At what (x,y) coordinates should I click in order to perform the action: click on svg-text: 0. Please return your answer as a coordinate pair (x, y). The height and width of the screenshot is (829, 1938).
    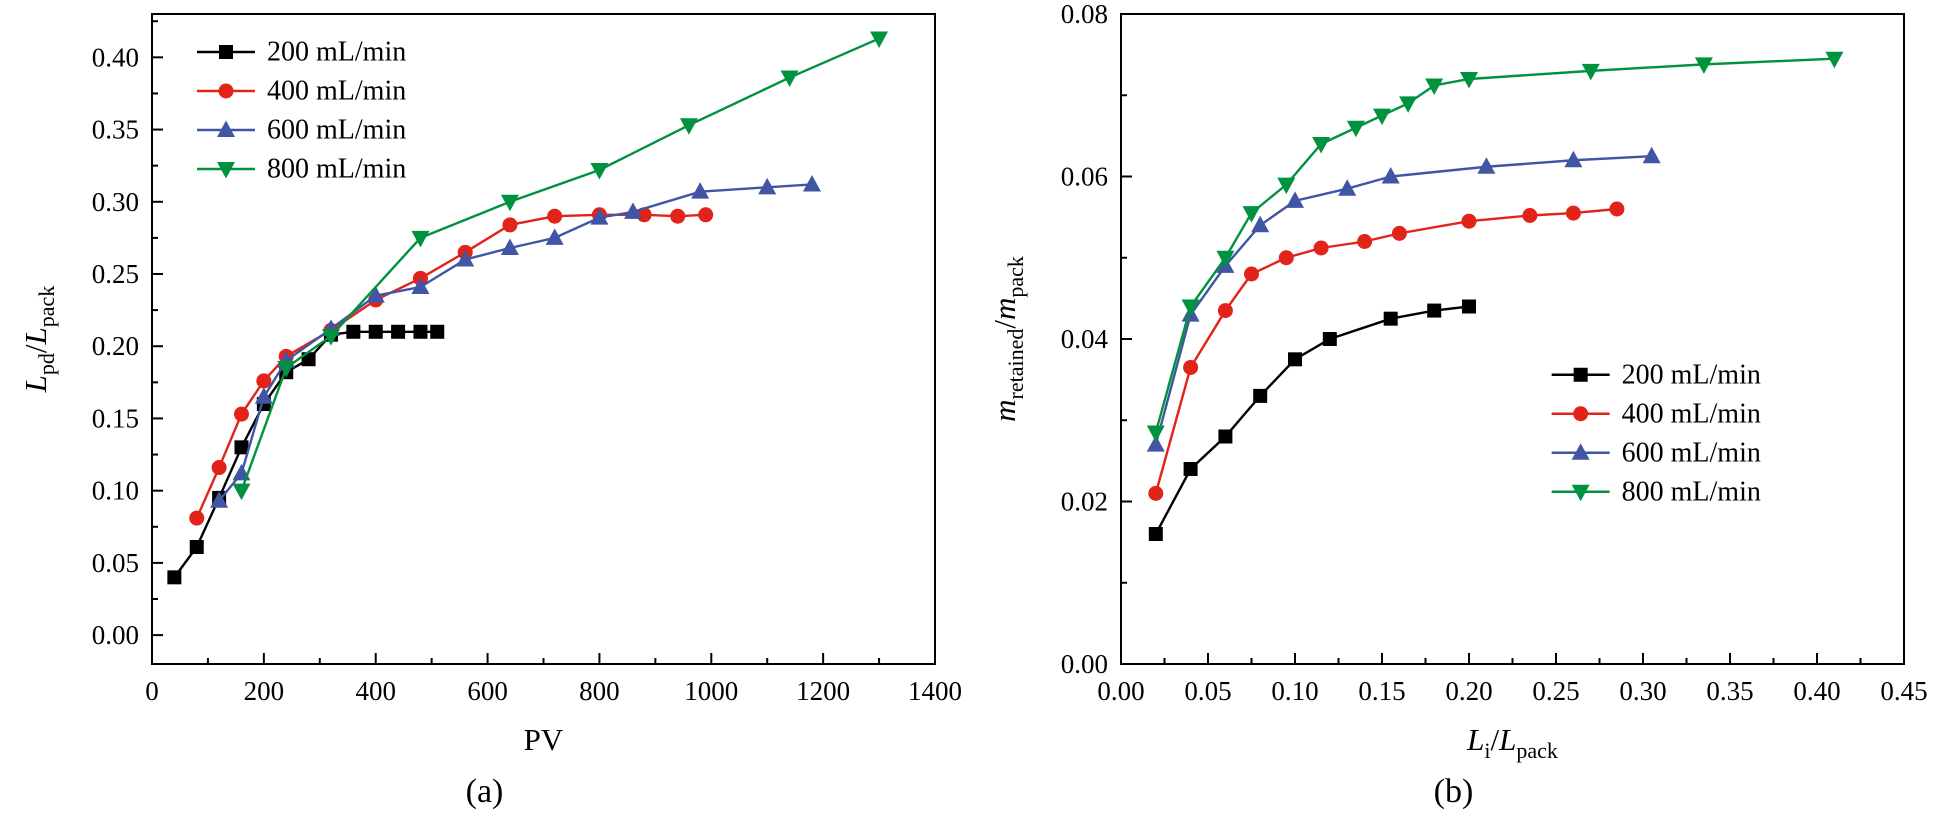
    Looking at the image, I should click on (152, 691).